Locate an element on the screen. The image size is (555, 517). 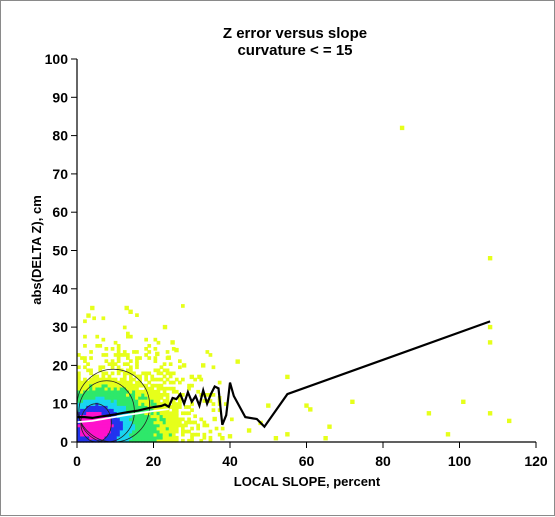
chart-title: Z error versus slope is located at coordinates (295, 33).